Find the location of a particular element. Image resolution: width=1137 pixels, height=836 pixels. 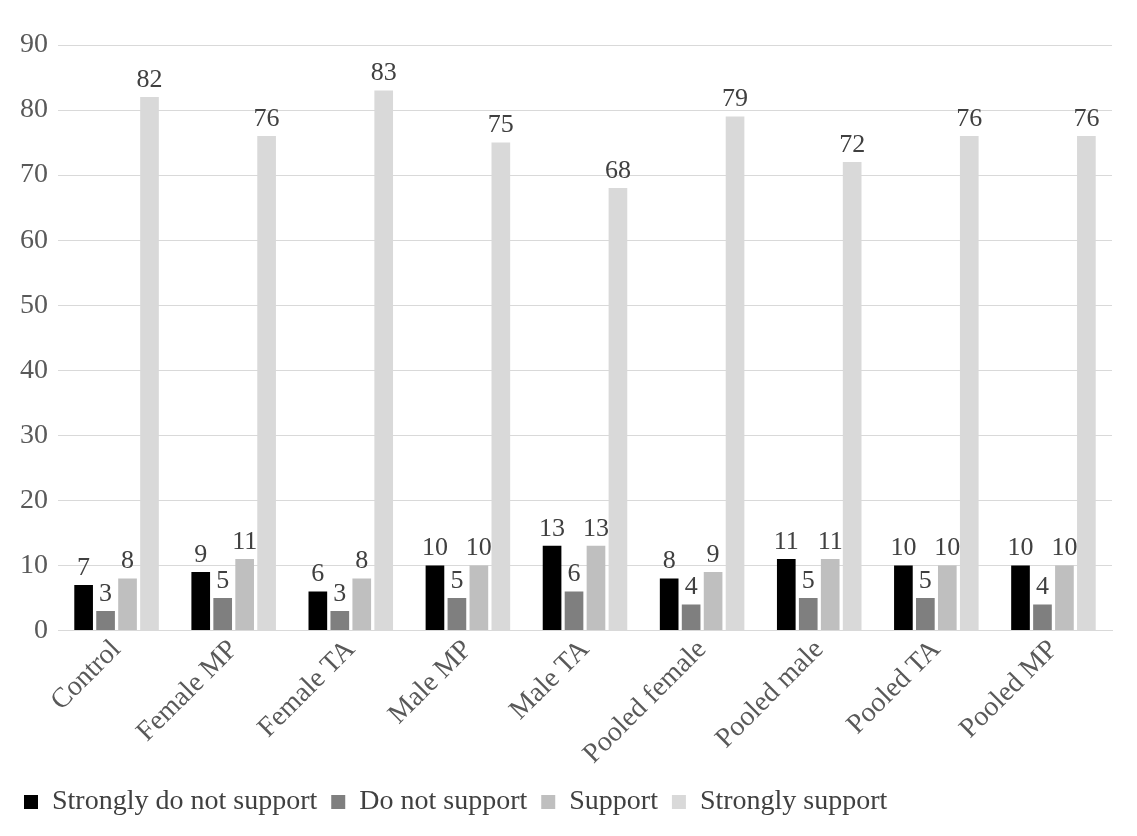

legend-label: Strongly do not support is located at coordinates (185, 800).